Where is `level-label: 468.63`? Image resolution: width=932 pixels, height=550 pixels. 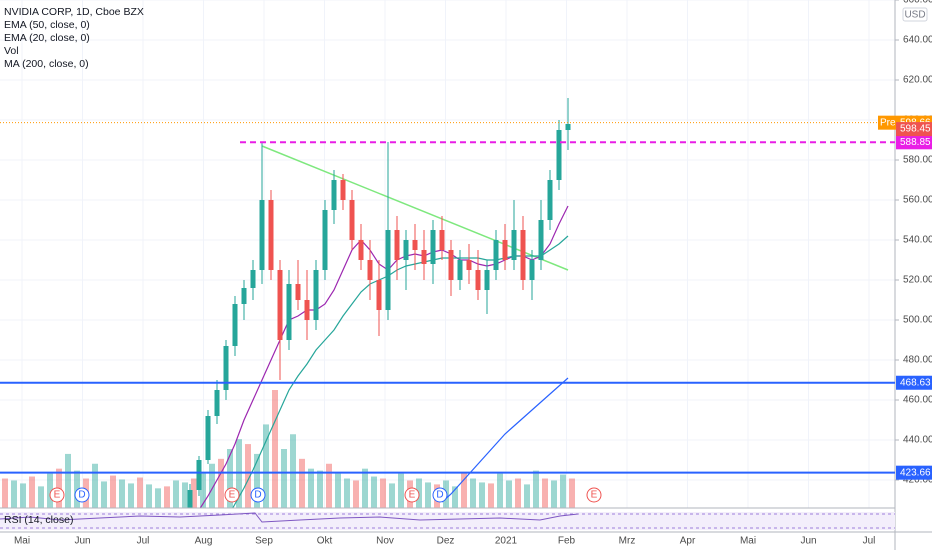
level-label: 468.63 is located at coordinates (915, 382).